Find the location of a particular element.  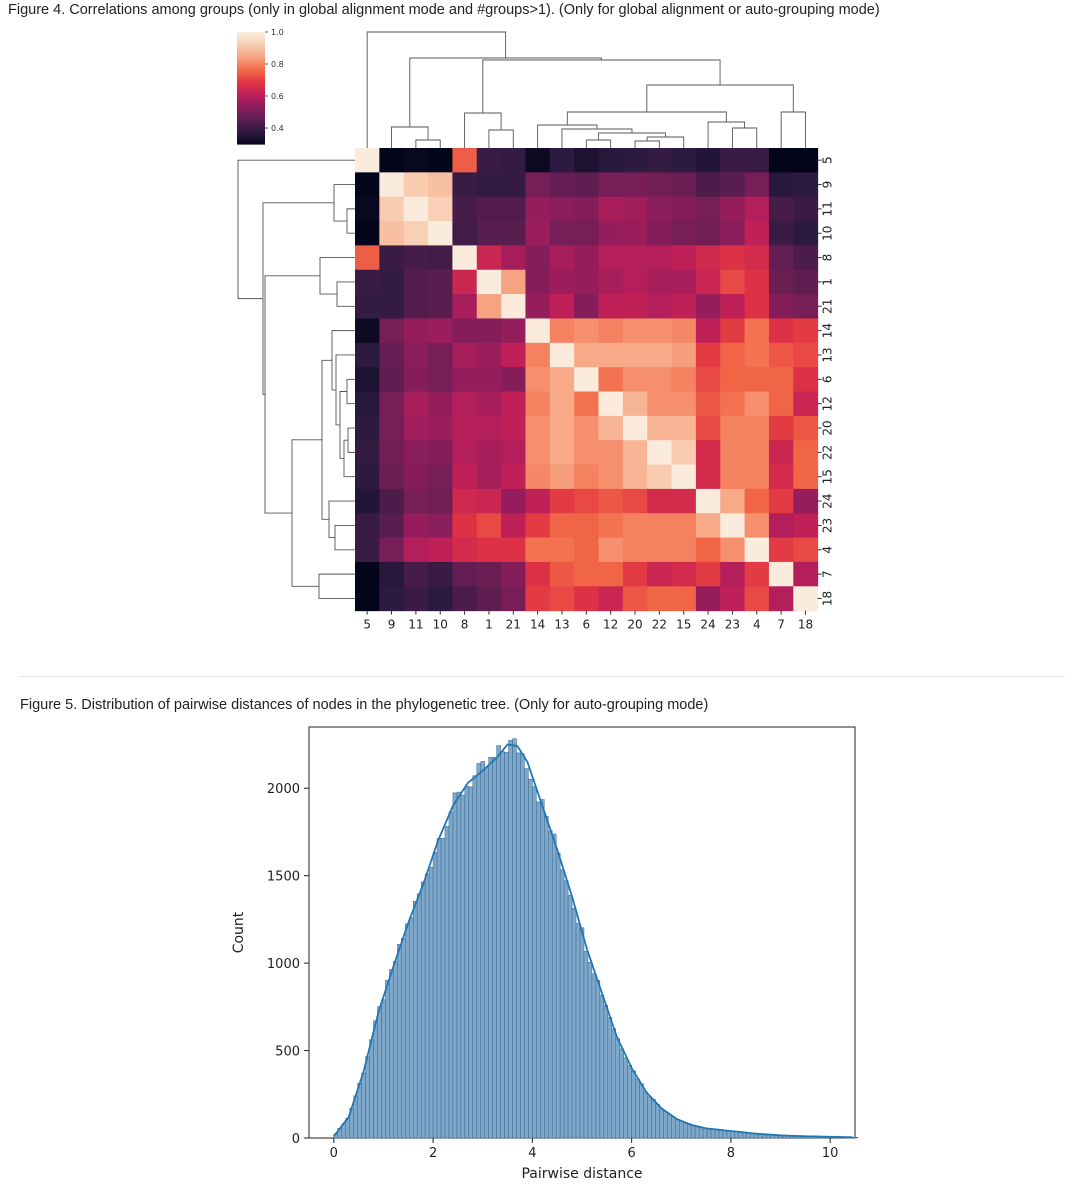

x-tick-label: 13 is located at coordinates (561, 625).